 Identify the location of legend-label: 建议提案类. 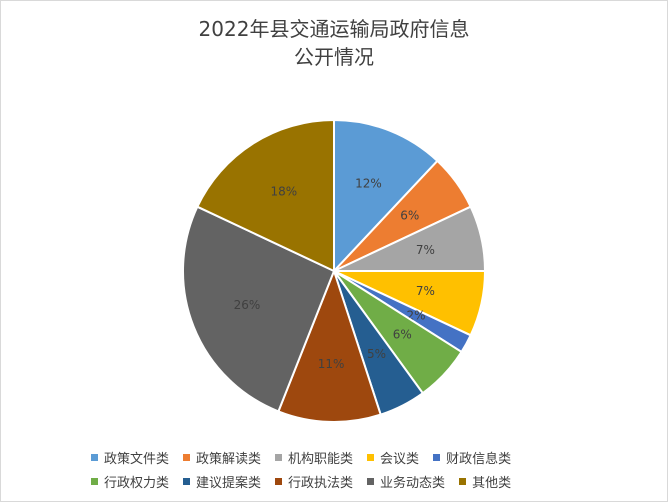
(229, 483).